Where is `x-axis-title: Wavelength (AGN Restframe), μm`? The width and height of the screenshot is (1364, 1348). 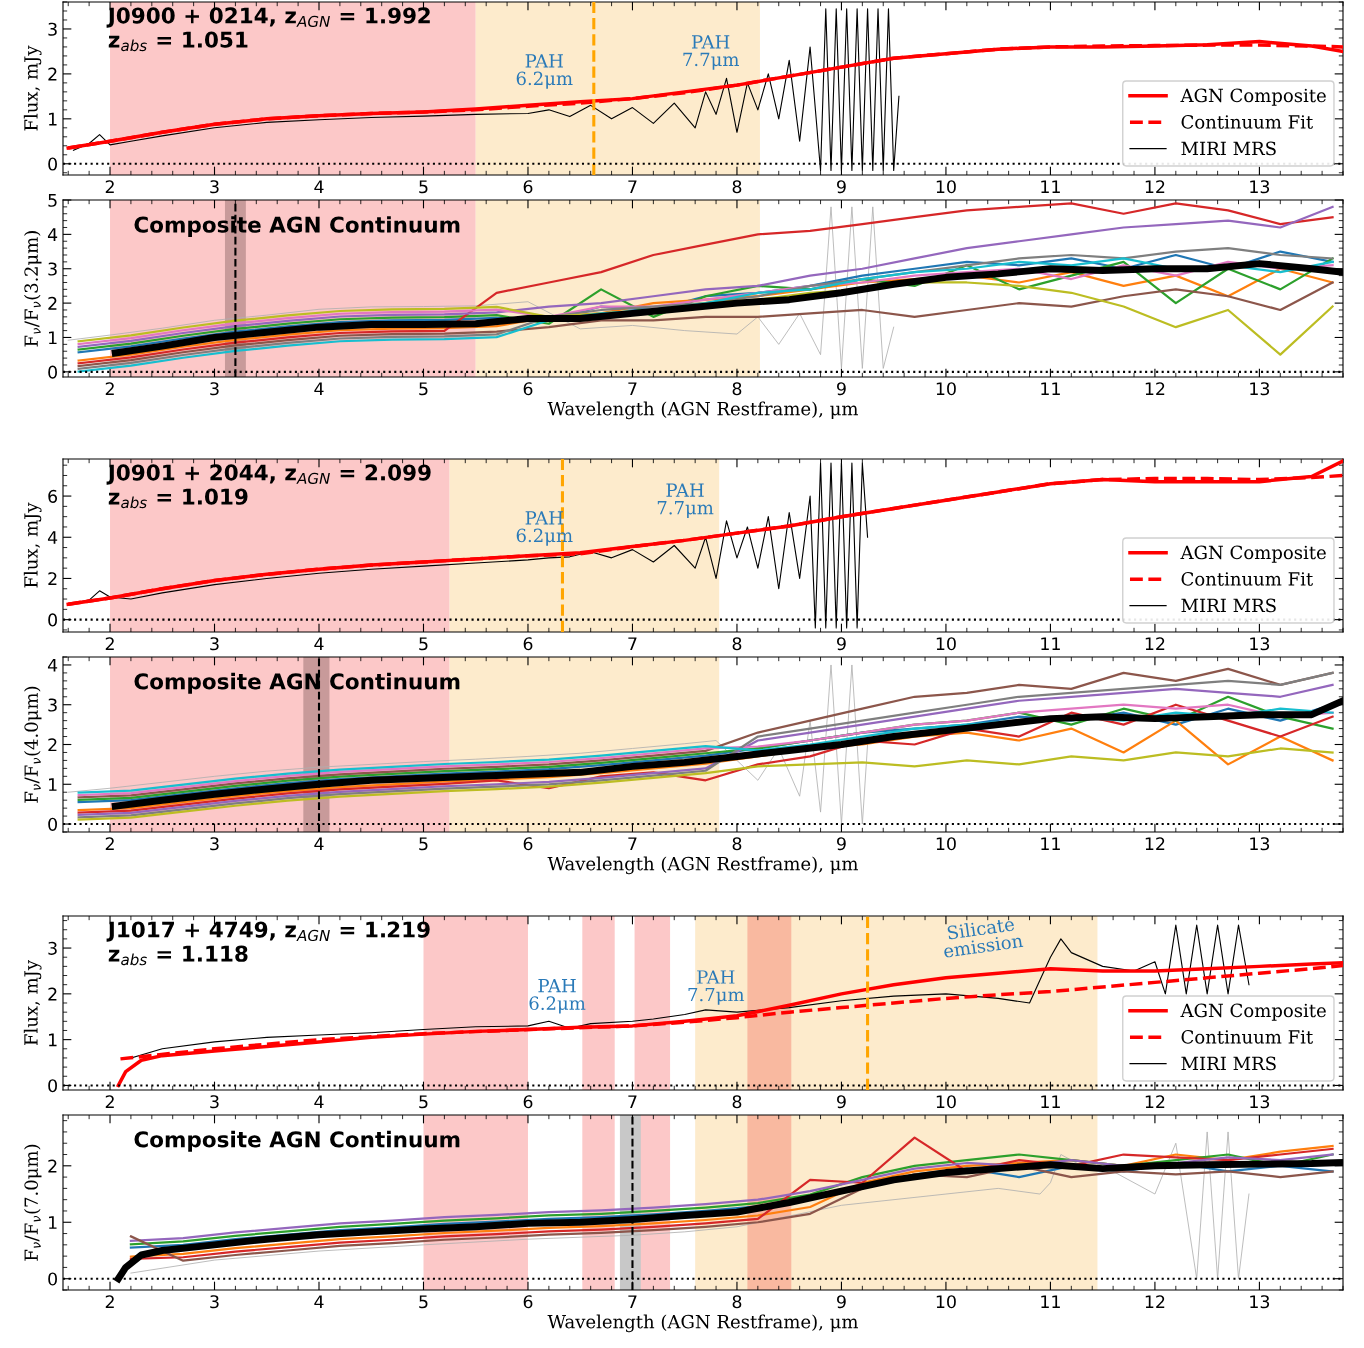
x-axis-title: Wavelength (AGN Restframe), μm is located at coordinates (703, 865).